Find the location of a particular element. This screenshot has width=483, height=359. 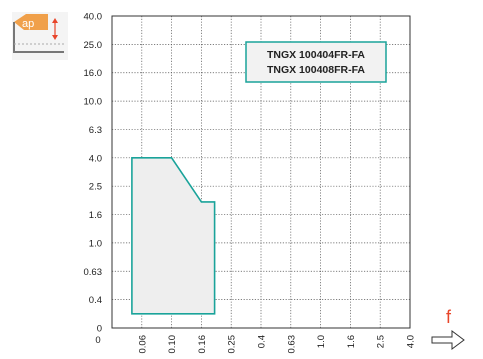

x-tick-label: 0.25 is located at coordinates (232, 344).